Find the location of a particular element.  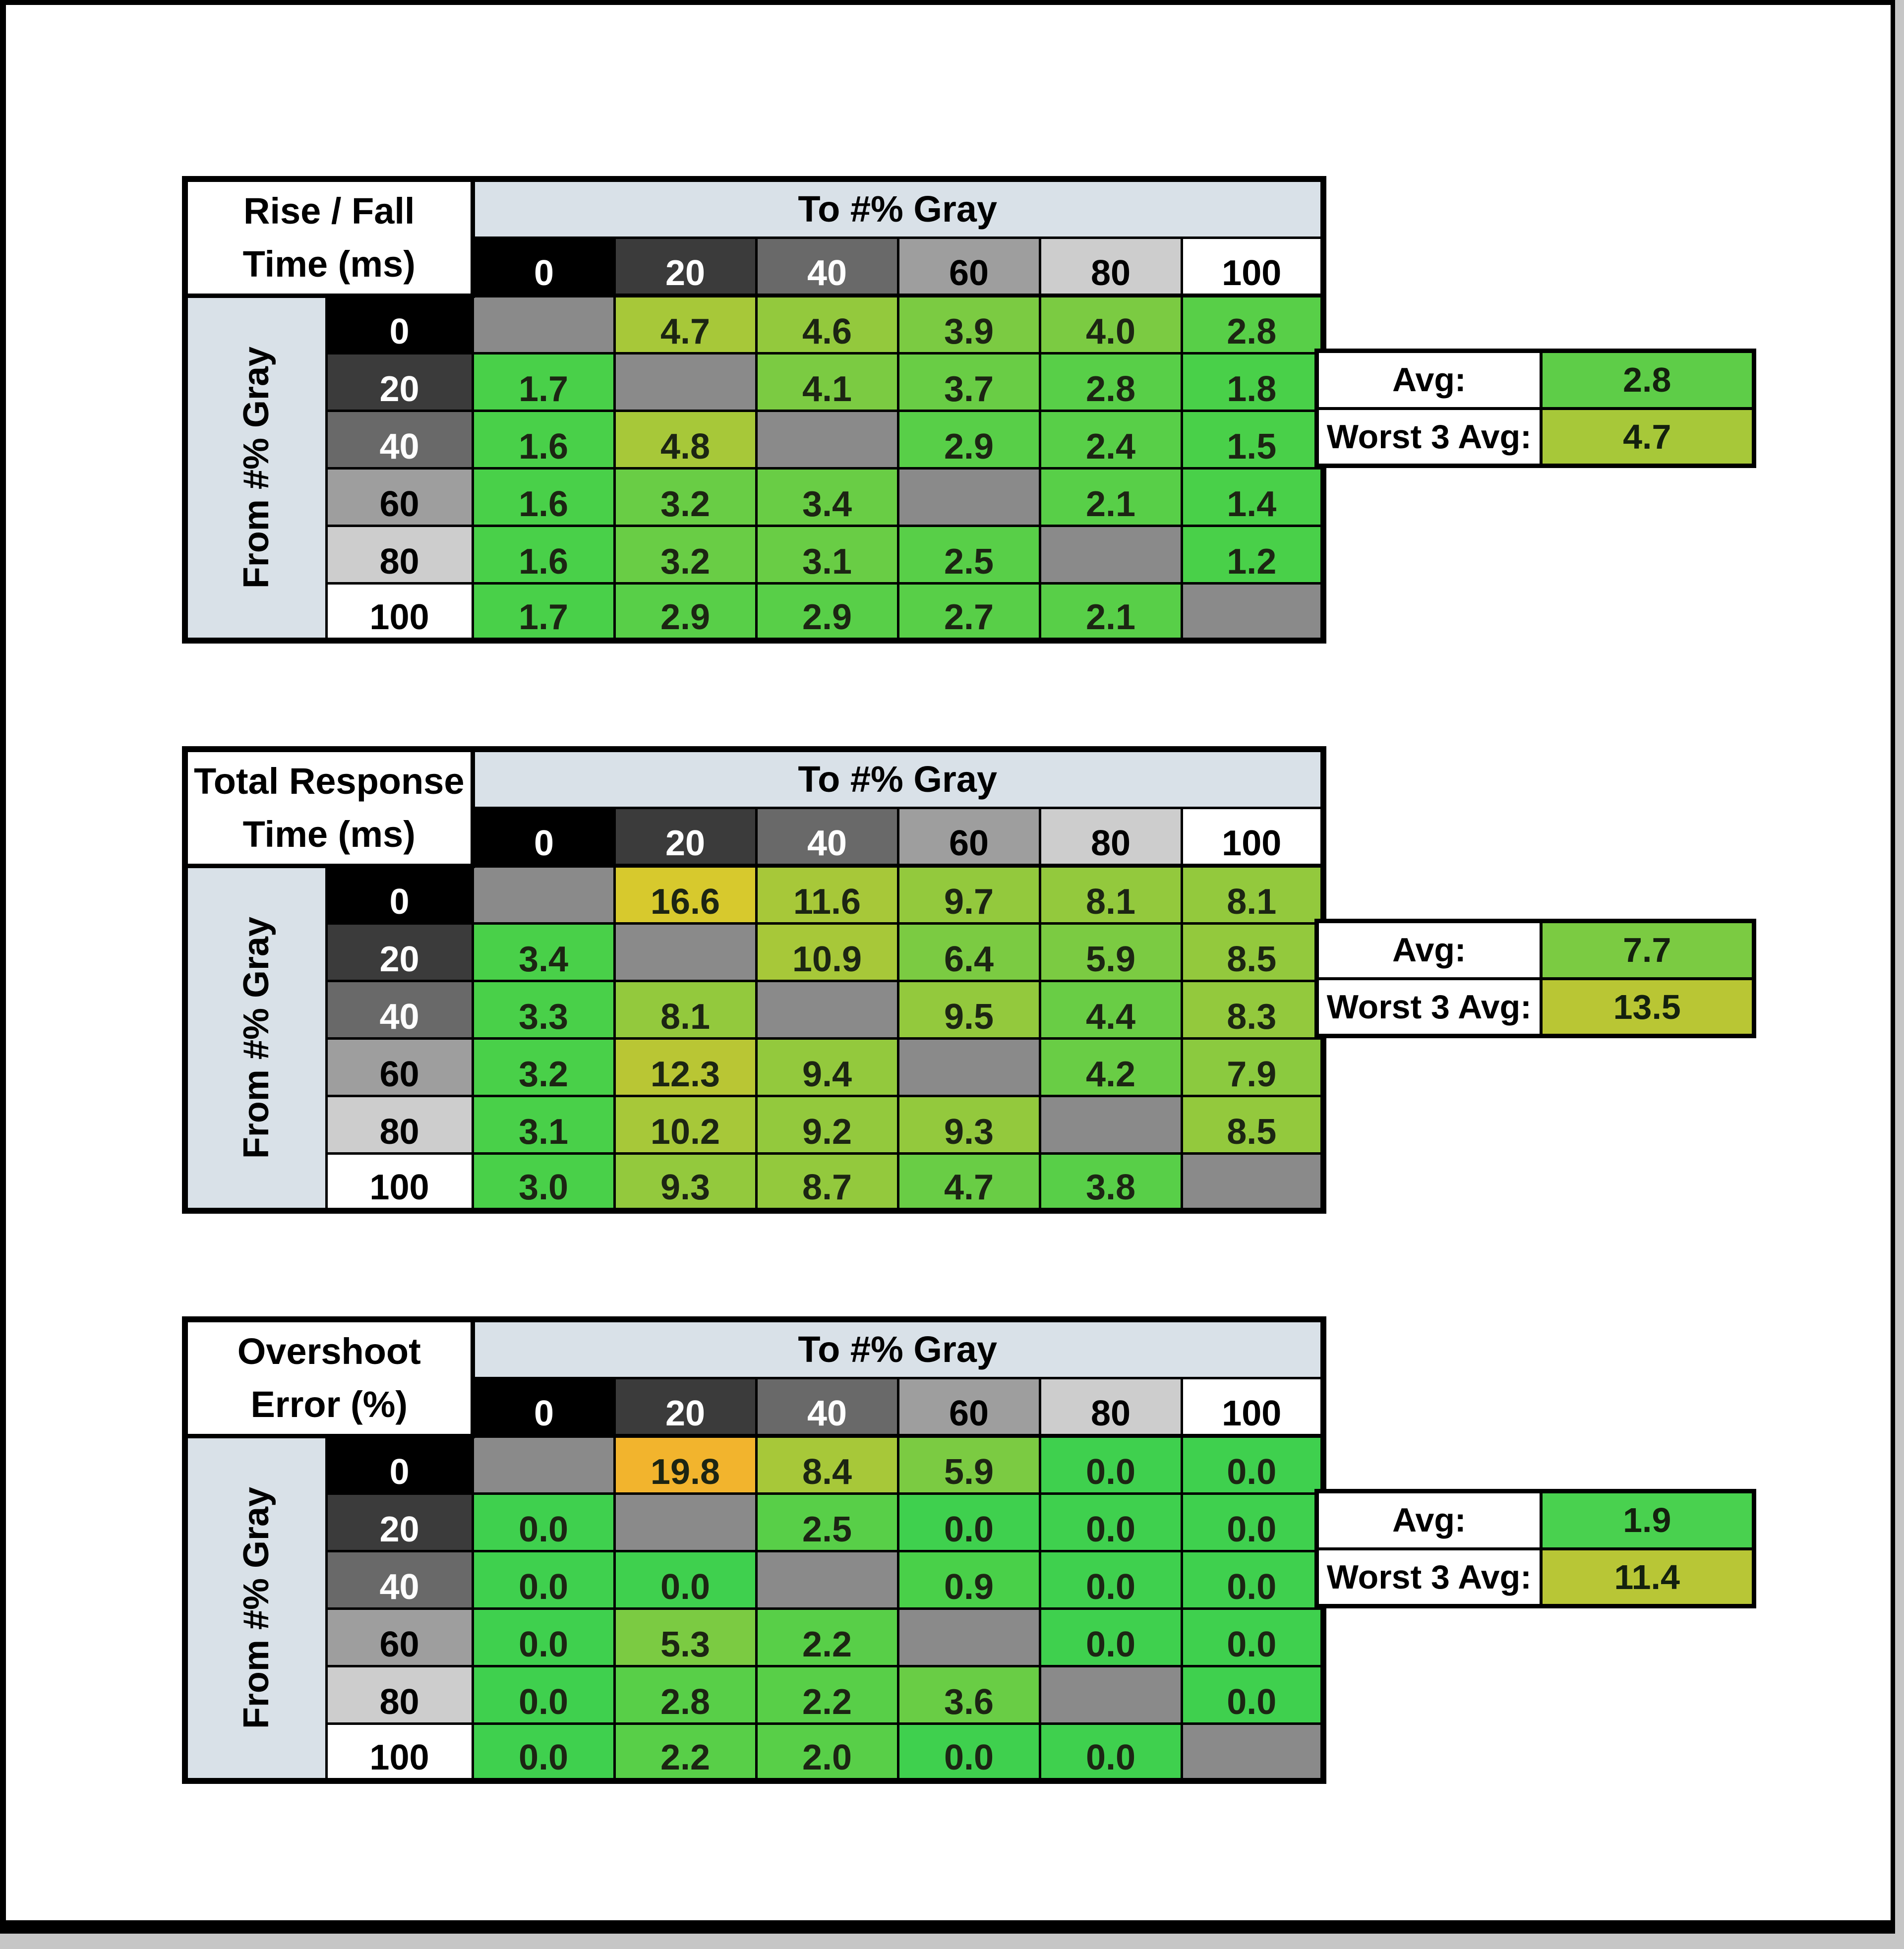

table-row-from-60: 60 3.2 12.3 9.4 4.2 7.9 is located at coordinates (755, 1067).